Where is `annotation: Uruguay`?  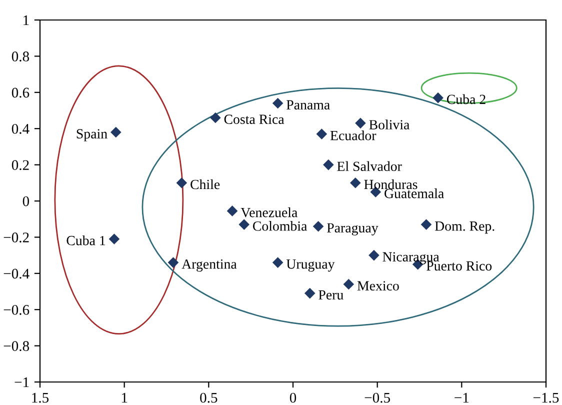
annotation: Uruguay is located at coordinates (310, 266).